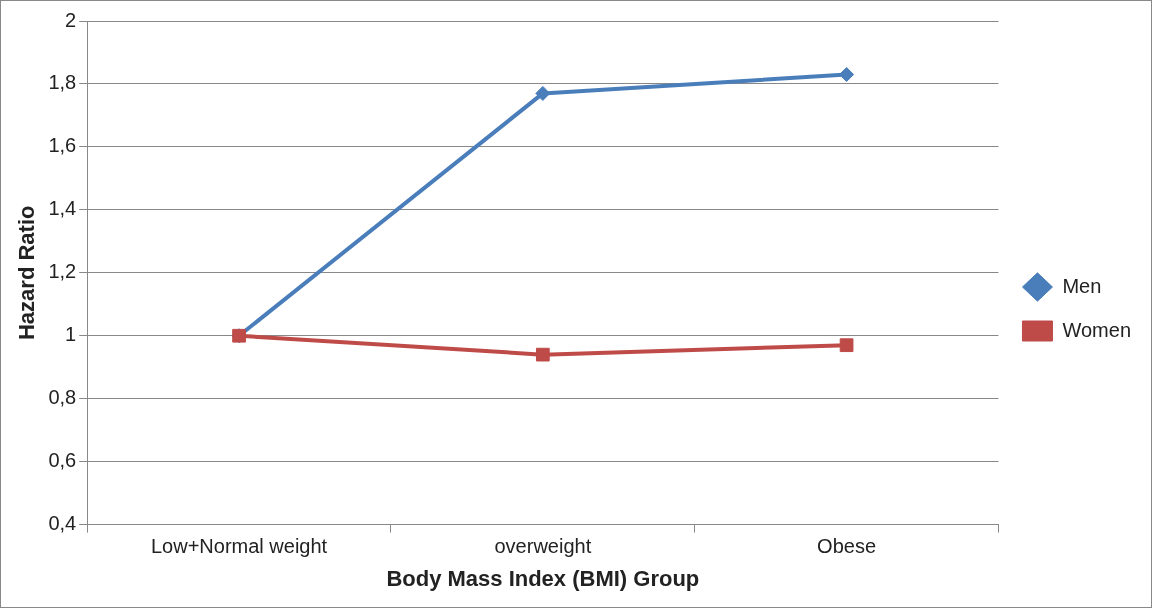 Image resolution: width=1152 pixels, height=608 pixels. What do you see at coordinates (71, 19) in the screenshot?
I see `y-tick-label: 2` at bounding box center [71, 19].